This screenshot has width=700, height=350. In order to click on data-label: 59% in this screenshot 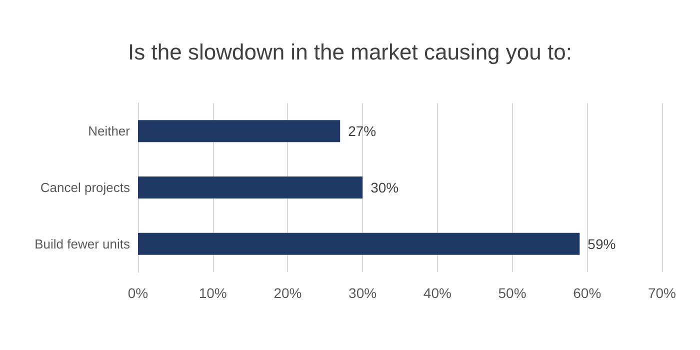, I will do `click(602, 244)`.